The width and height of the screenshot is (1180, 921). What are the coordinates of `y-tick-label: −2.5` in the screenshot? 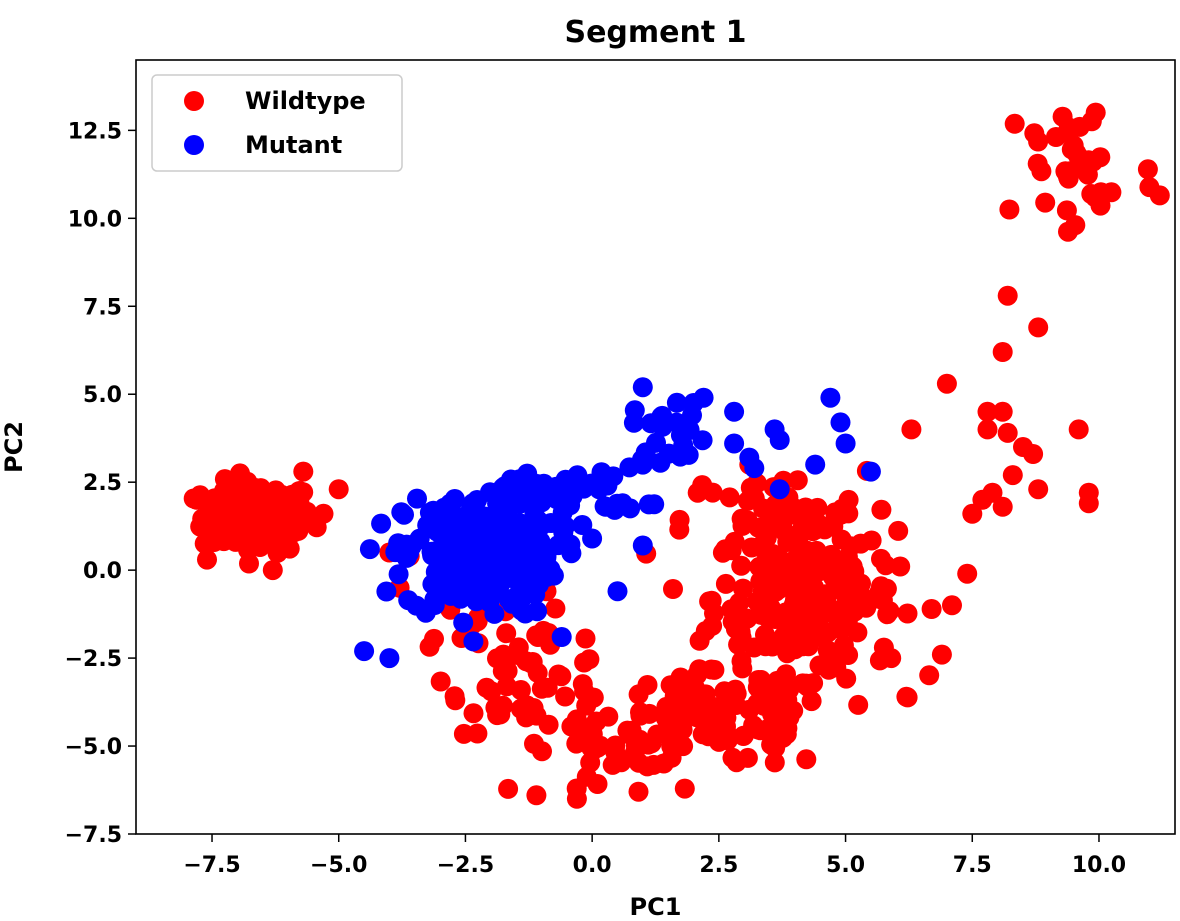 It's located at (93, 659).